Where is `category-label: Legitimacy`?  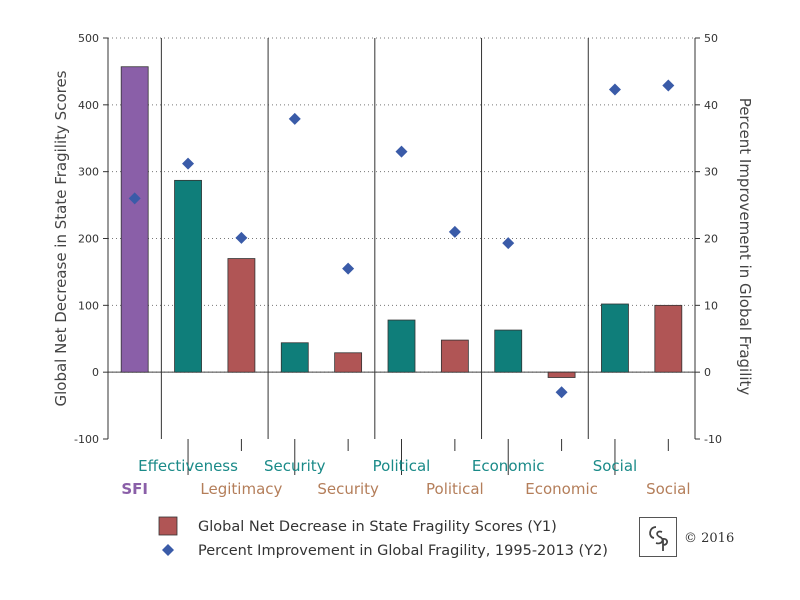 category-label: Legitimacy is located at coordinates (241, 489).